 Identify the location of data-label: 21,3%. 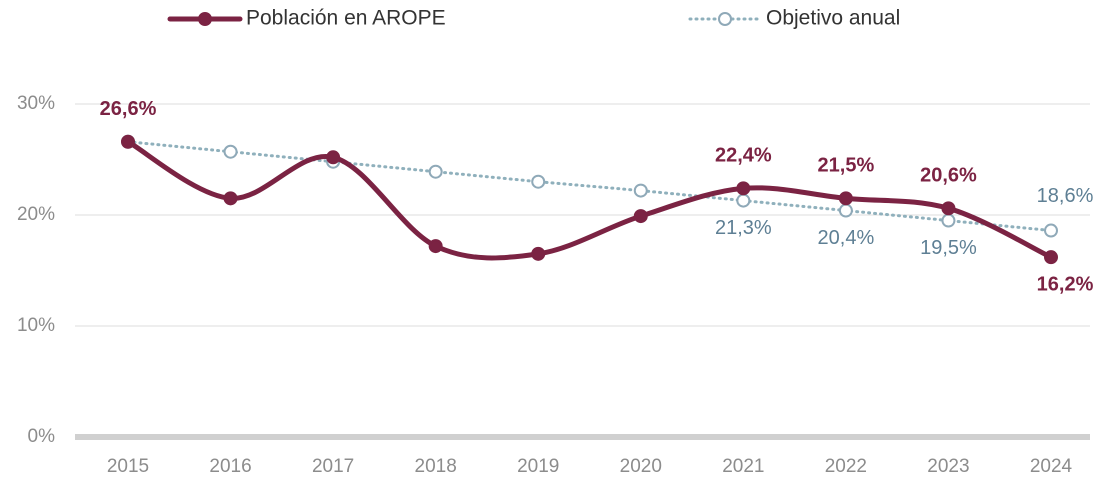
(743, 228).